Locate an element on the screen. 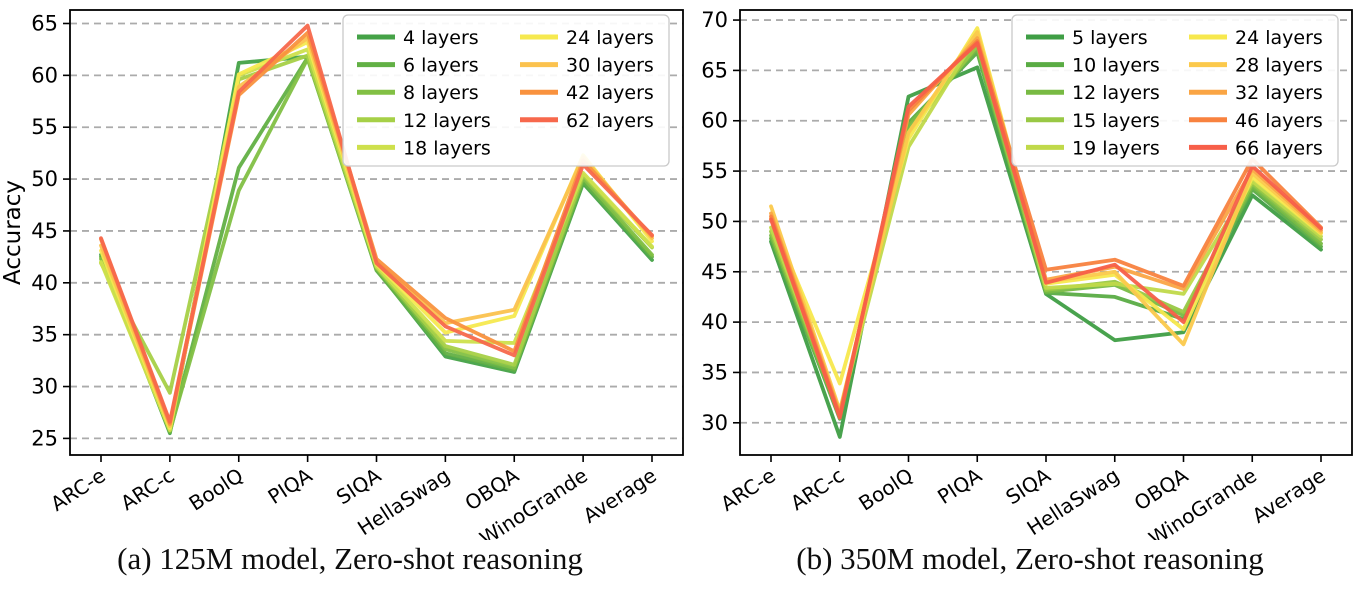 This screenshot has height=595, width=1360. legend-label: 10 layers is located at coordinates (1116, 66).